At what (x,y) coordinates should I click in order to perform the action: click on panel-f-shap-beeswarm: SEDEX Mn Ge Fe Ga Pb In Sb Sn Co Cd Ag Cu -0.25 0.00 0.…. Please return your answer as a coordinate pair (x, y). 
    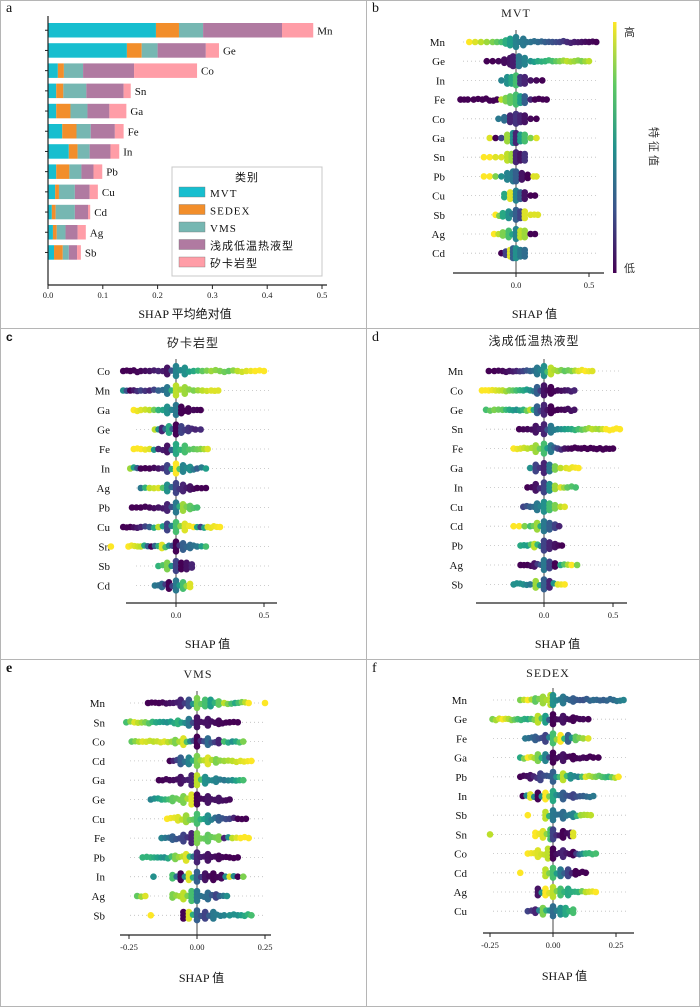
    Looking at the image, I should click on (543, 824).